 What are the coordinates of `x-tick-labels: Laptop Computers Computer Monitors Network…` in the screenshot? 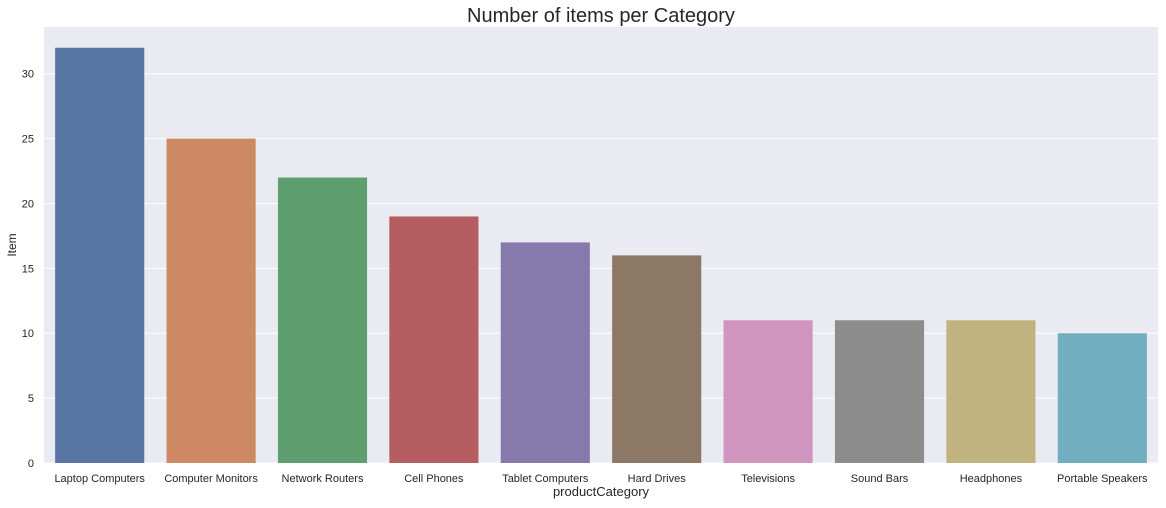 It's located at (601, 479).